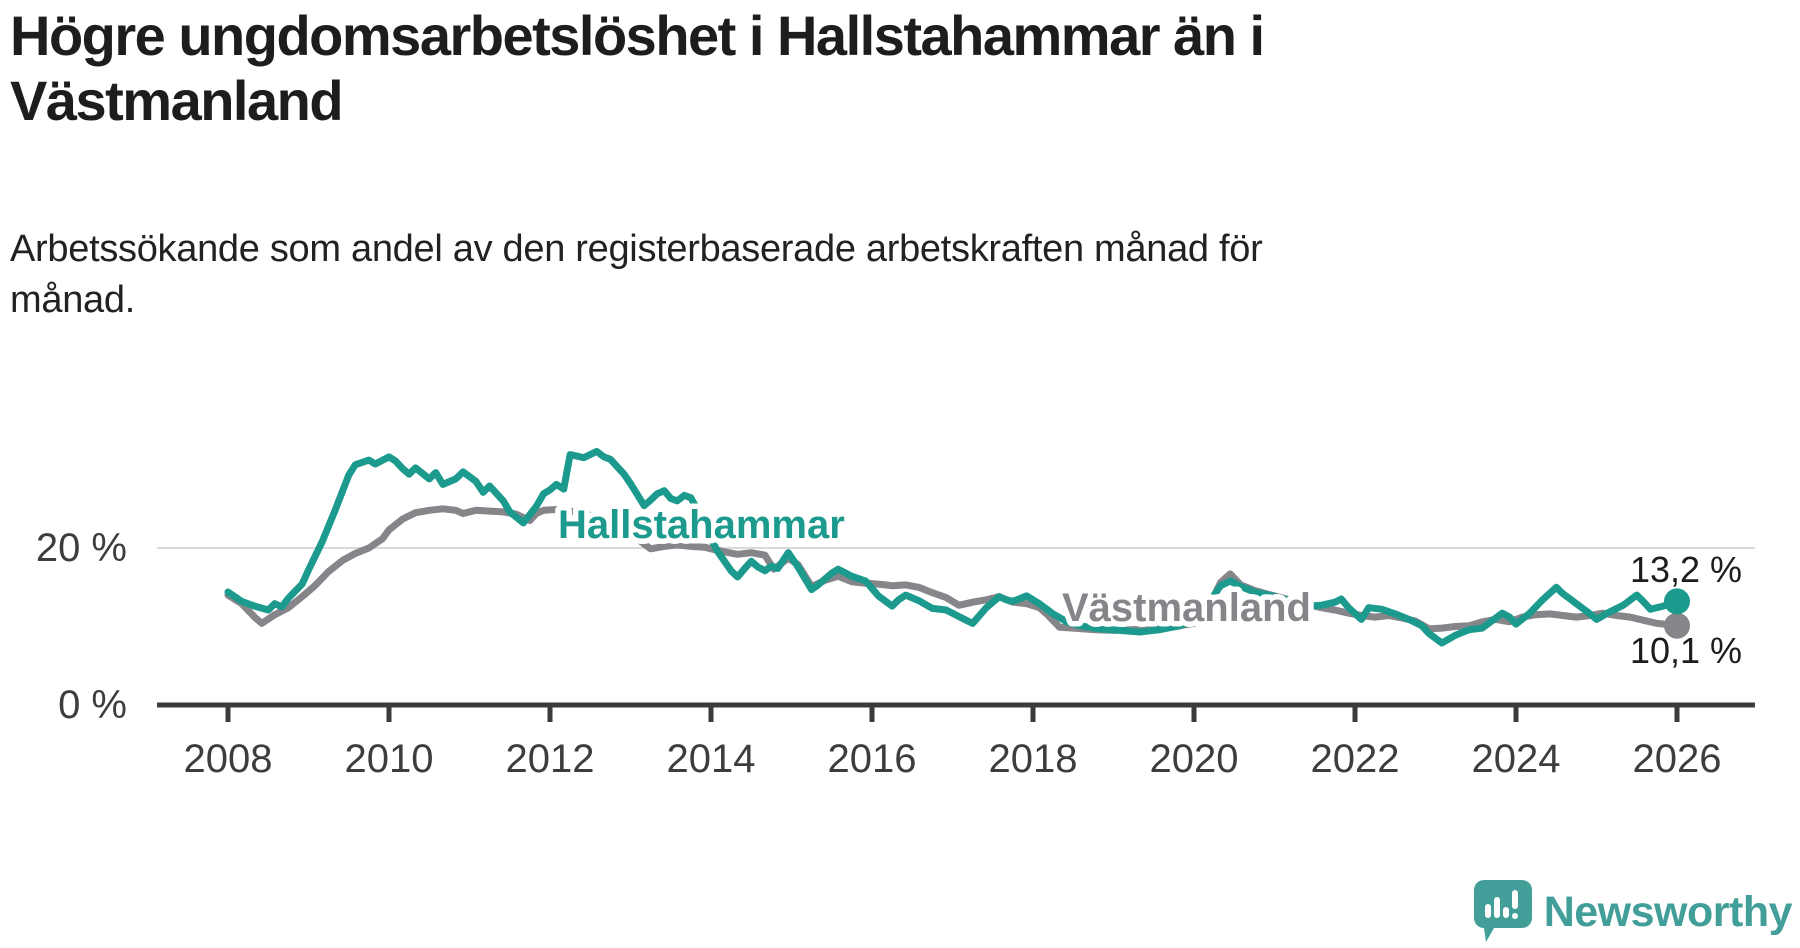 This screenshot has width=1800, height=948. I want to click on brand-wordmark: Newsworthy, so click(1668, 911).